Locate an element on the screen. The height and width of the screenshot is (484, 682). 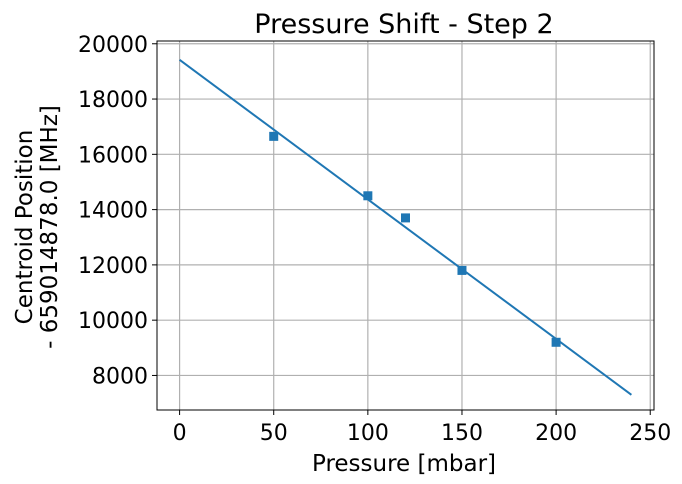
x-axis-label: Pressure [mbar] is located at coordinates (404, 464).